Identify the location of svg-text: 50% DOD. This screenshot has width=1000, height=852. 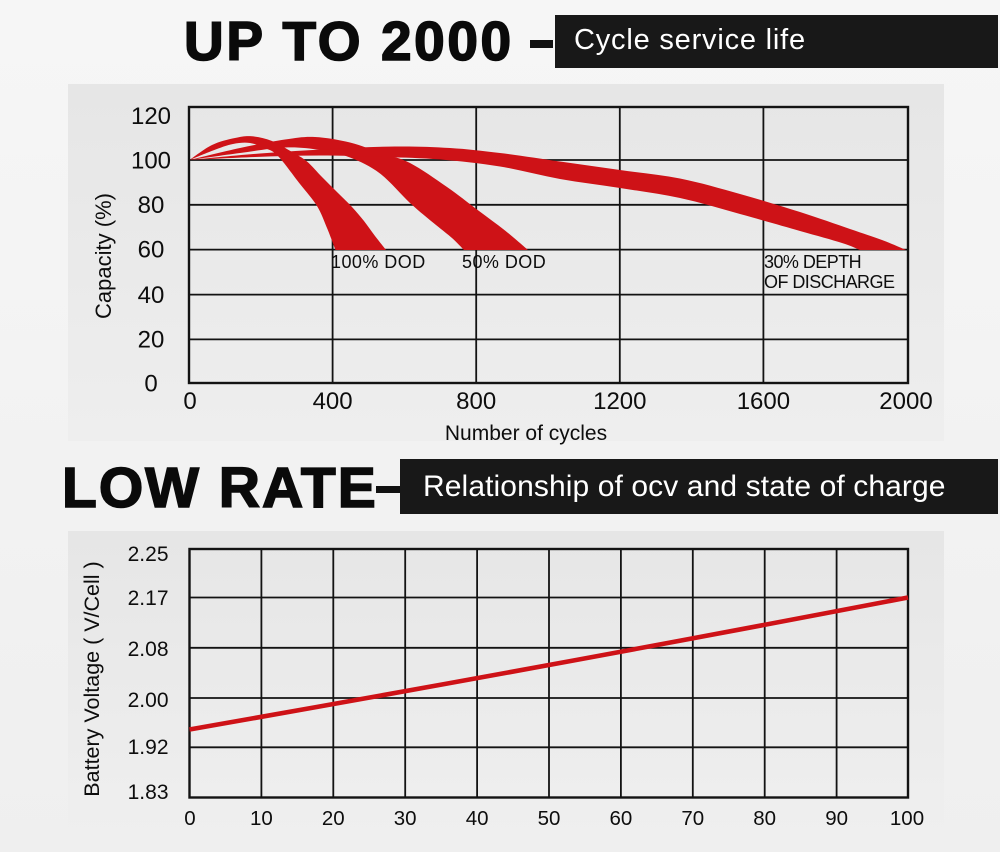
(504, 262).